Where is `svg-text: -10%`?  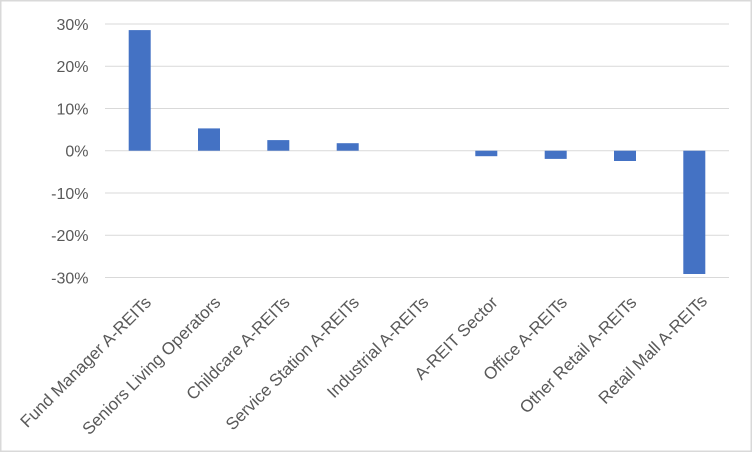
svg-text: -10% is located at coordinates (69, 194).